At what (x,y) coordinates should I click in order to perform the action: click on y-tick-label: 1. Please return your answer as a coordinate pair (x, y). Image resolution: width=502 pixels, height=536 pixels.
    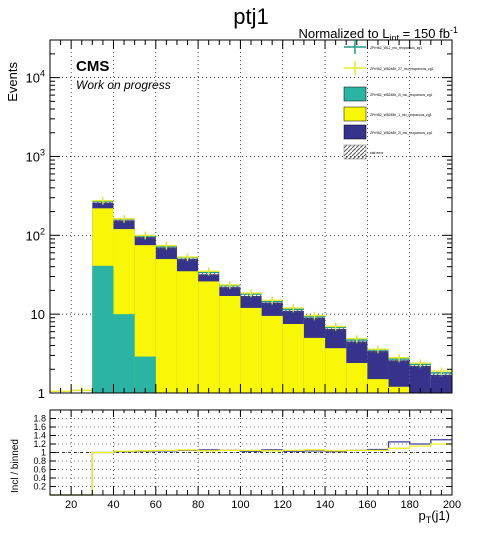
    Looking at the image, I should click on (41, 393).